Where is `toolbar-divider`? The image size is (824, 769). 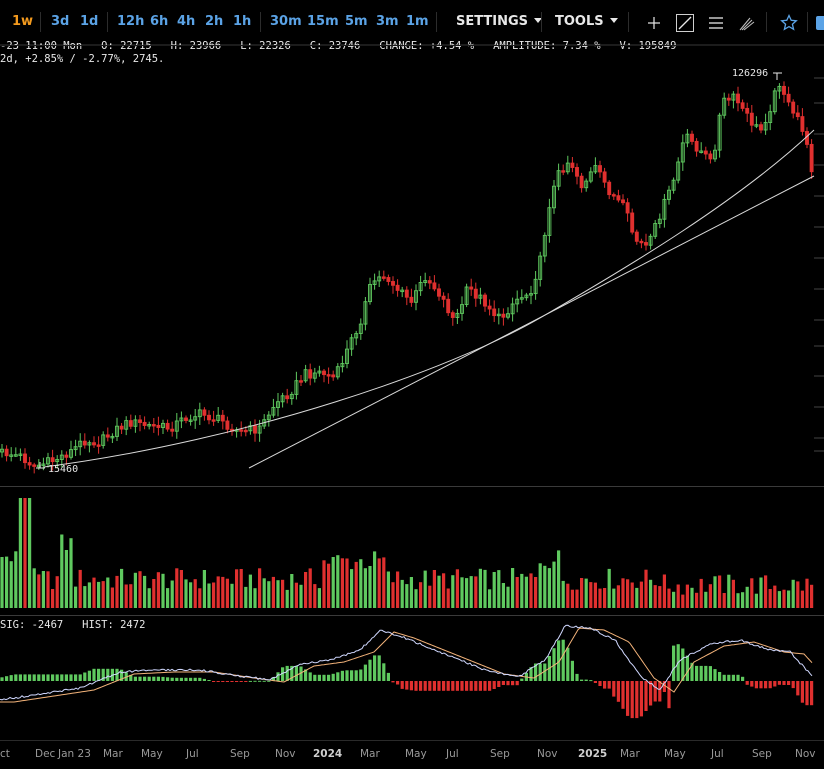
toolbar-divider is located at coordinates (40, 22).